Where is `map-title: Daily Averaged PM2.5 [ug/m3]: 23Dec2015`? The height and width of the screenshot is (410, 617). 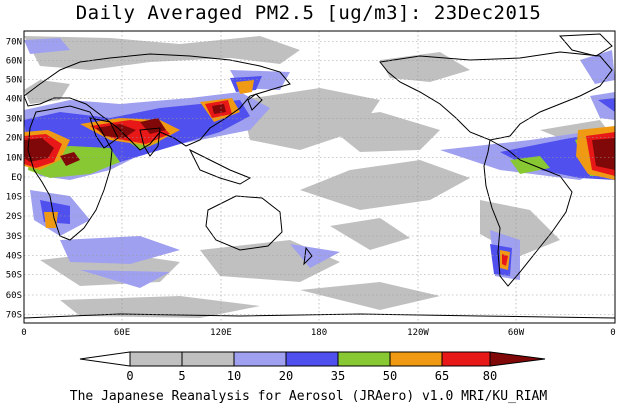
map-title: Daily Averaged PM2.5 [ug/m3]: 23Dec2015 is located at coordinates (308, 13).